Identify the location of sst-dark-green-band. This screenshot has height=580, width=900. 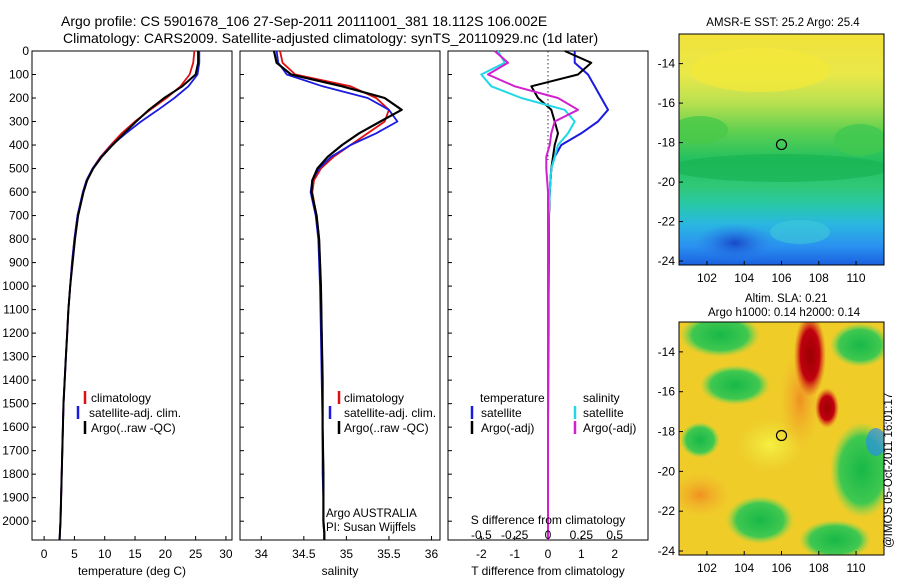
(781, 168).